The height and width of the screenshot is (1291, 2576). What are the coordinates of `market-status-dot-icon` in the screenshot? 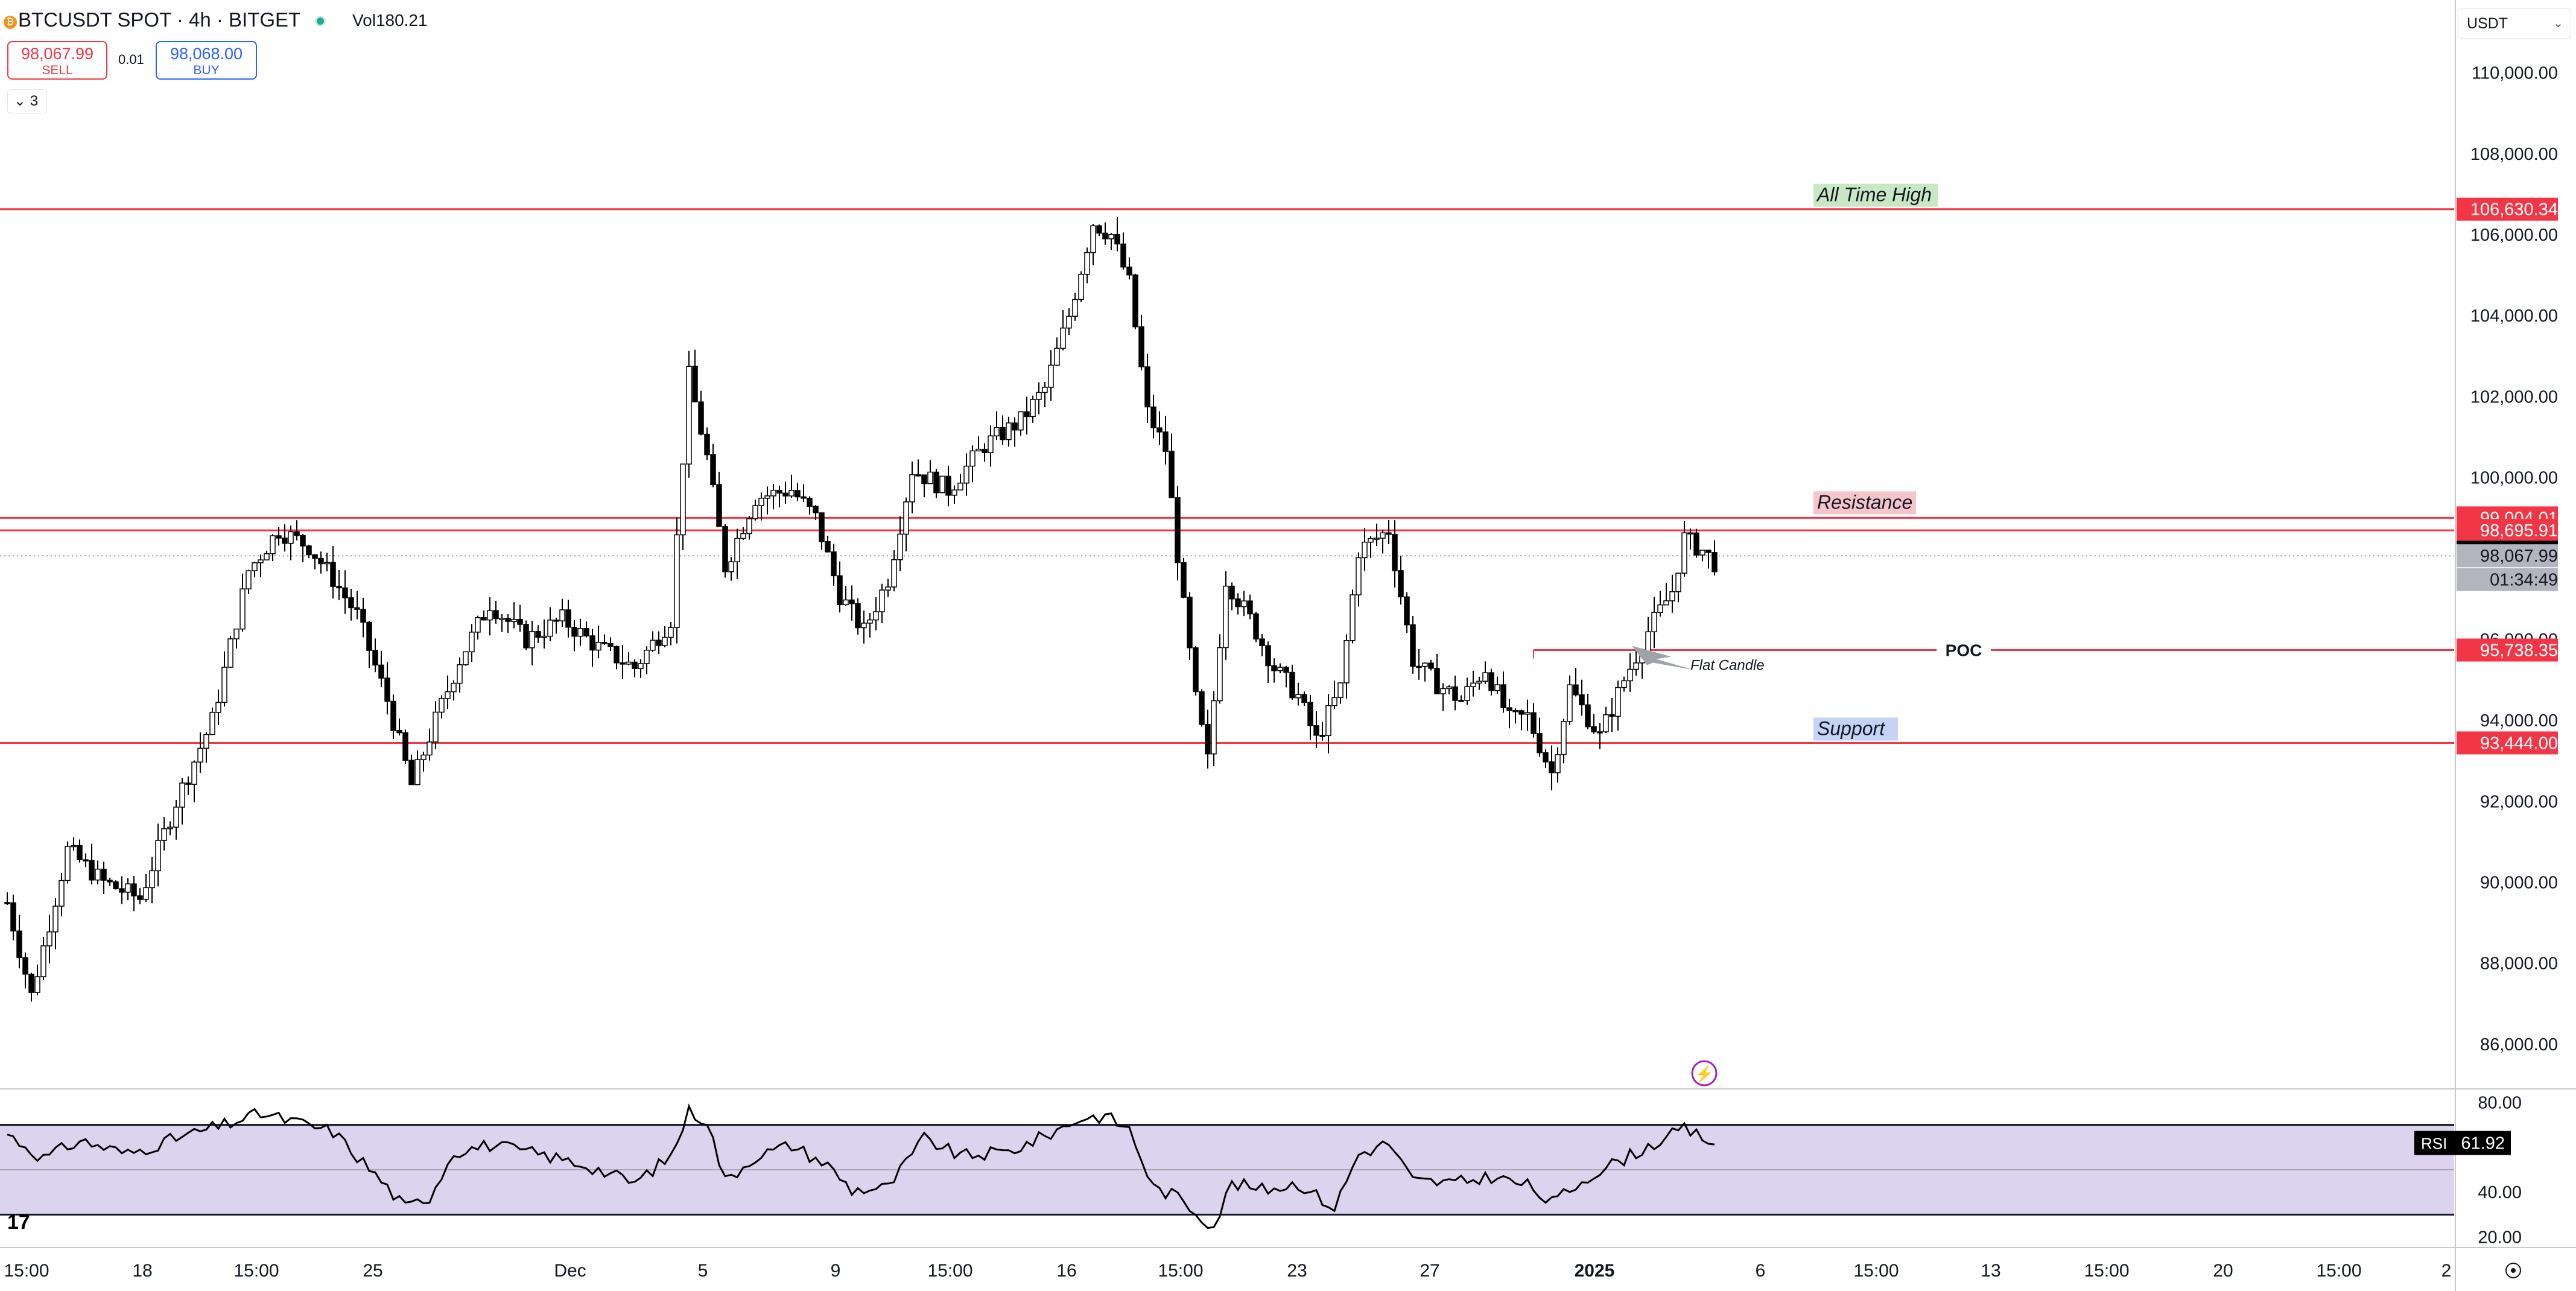 It's located at (321, 21).